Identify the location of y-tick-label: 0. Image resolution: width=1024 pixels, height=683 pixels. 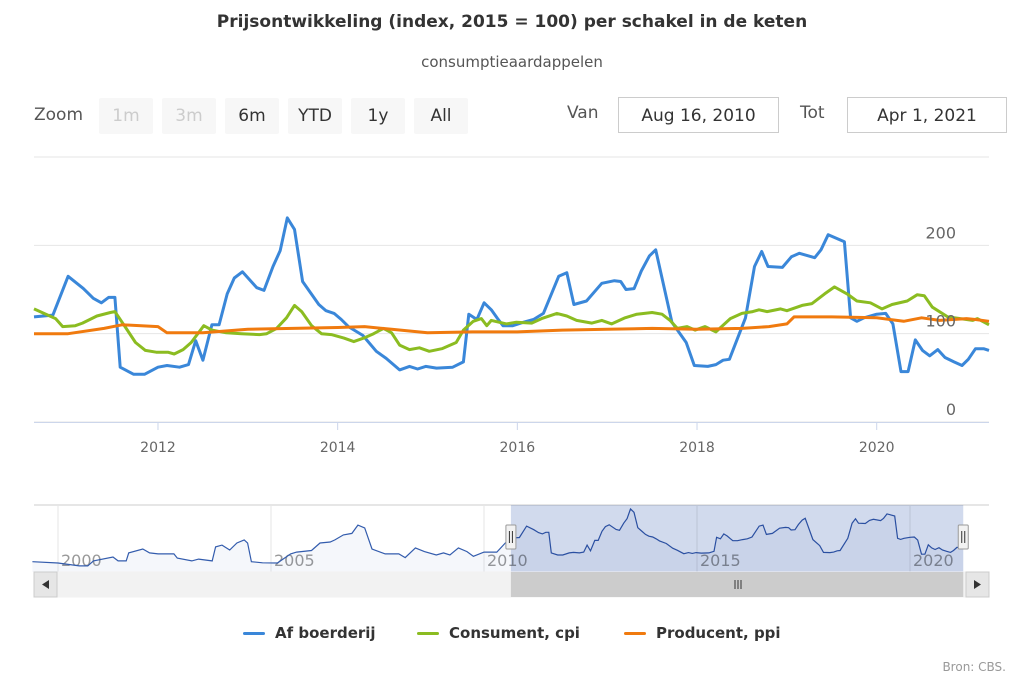
(951, 409).